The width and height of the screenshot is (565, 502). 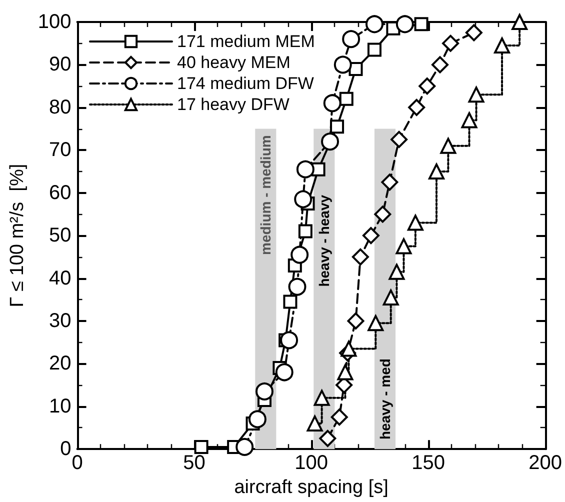 I want to click on legend-label: 171 medium MEM, so click(x=246, y=41).